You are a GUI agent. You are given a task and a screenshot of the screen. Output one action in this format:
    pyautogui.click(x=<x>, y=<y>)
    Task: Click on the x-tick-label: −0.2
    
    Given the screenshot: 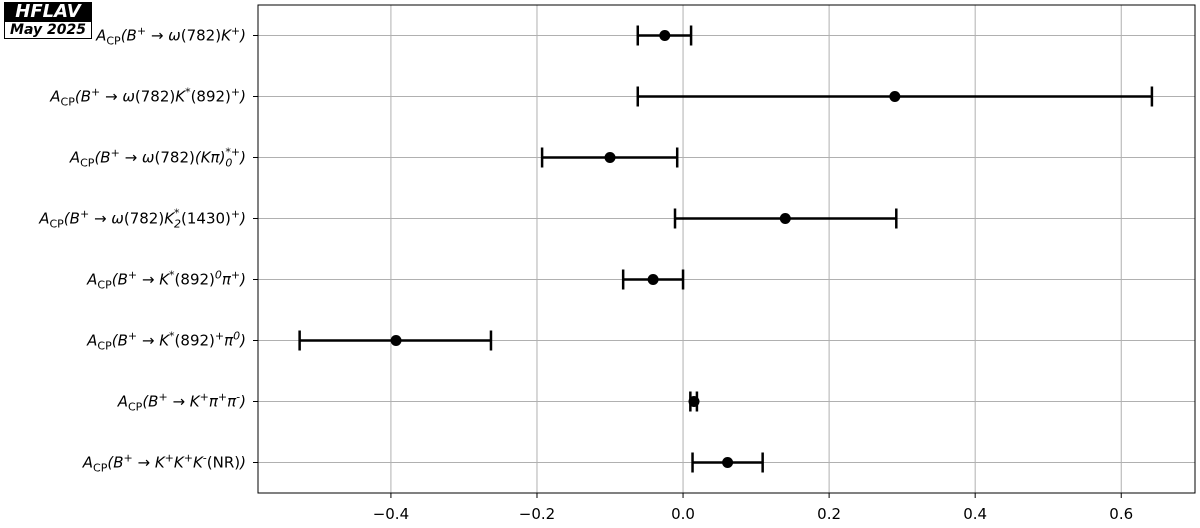 What is the action you would take?
    pyautogui.click(x=537, y=514)
    